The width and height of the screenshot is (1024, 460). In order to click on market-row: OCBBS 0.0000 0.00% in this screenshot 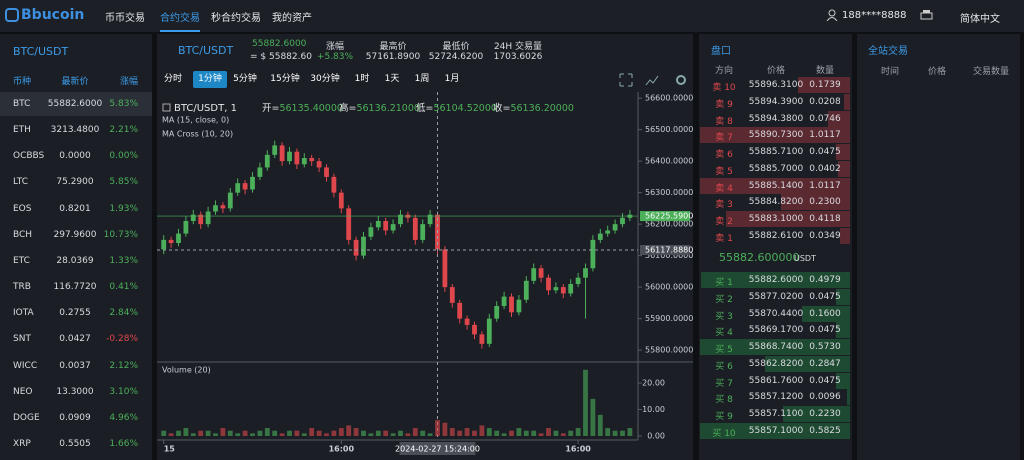, I will do `click(76, 156)`.